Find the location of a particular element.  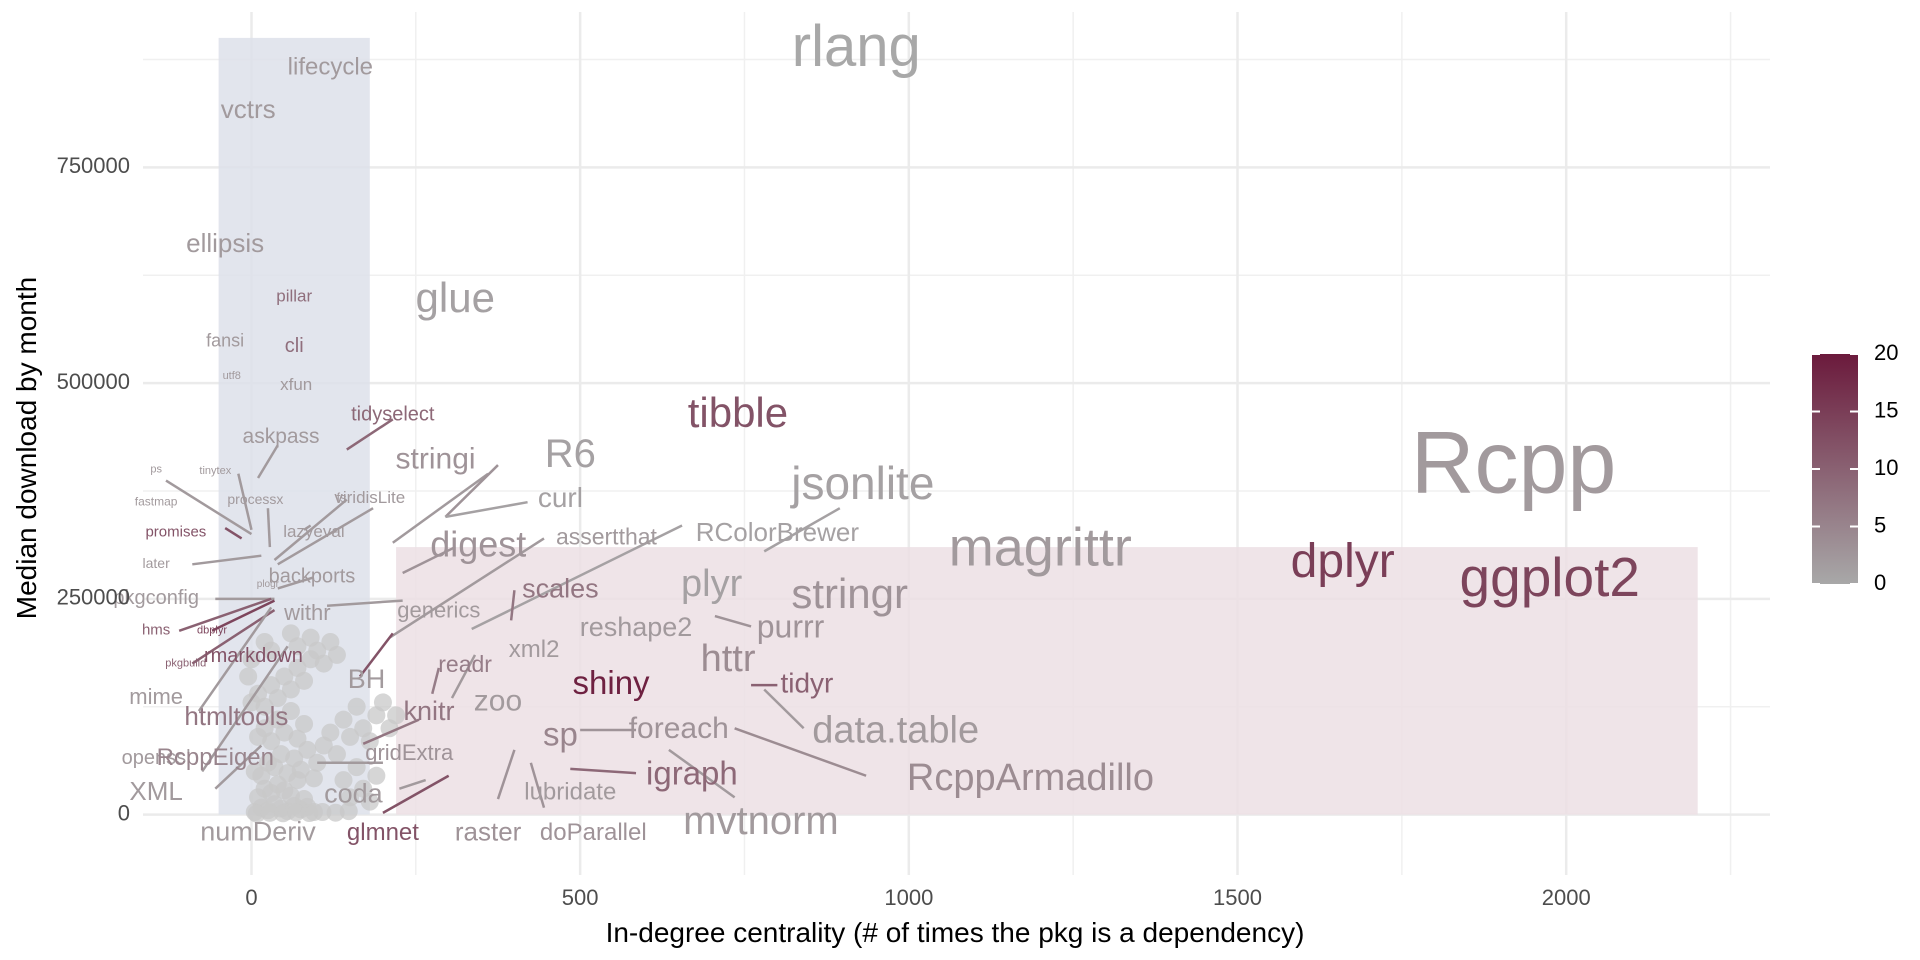

package-label-promises: promises is located at coordinates (175, 531).